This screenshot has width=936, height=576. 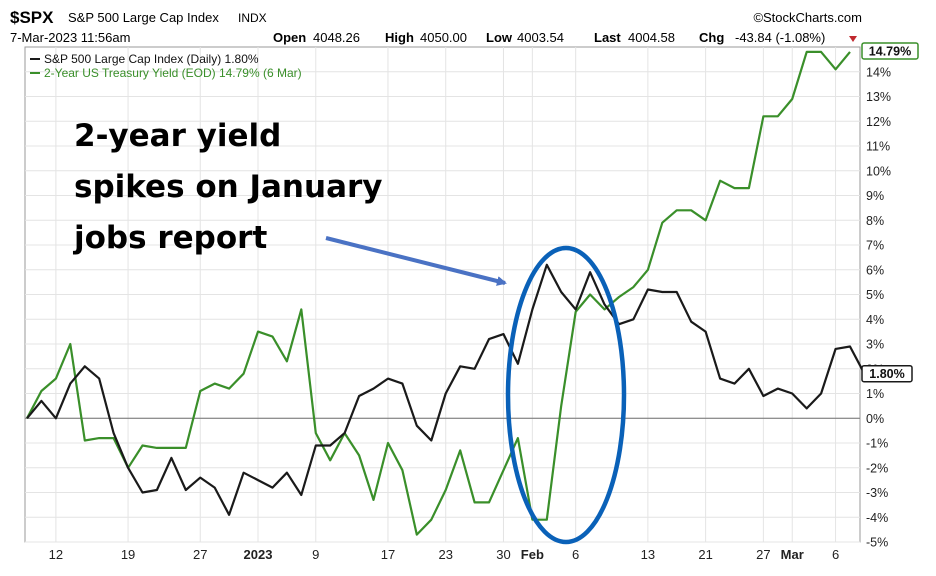 I want to click on x-tick-label: 21, so click(x=705, y=554).